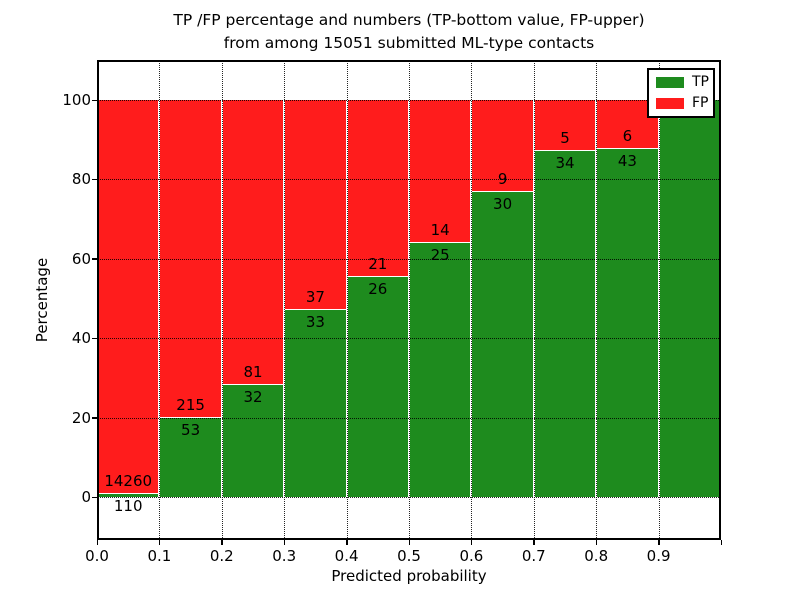 Image resolution: width=800 pixels, height=600 pixels. Describe the element at coordinates (76, 100) in the screenshot. I see `y-tick-label: 100` at that location.